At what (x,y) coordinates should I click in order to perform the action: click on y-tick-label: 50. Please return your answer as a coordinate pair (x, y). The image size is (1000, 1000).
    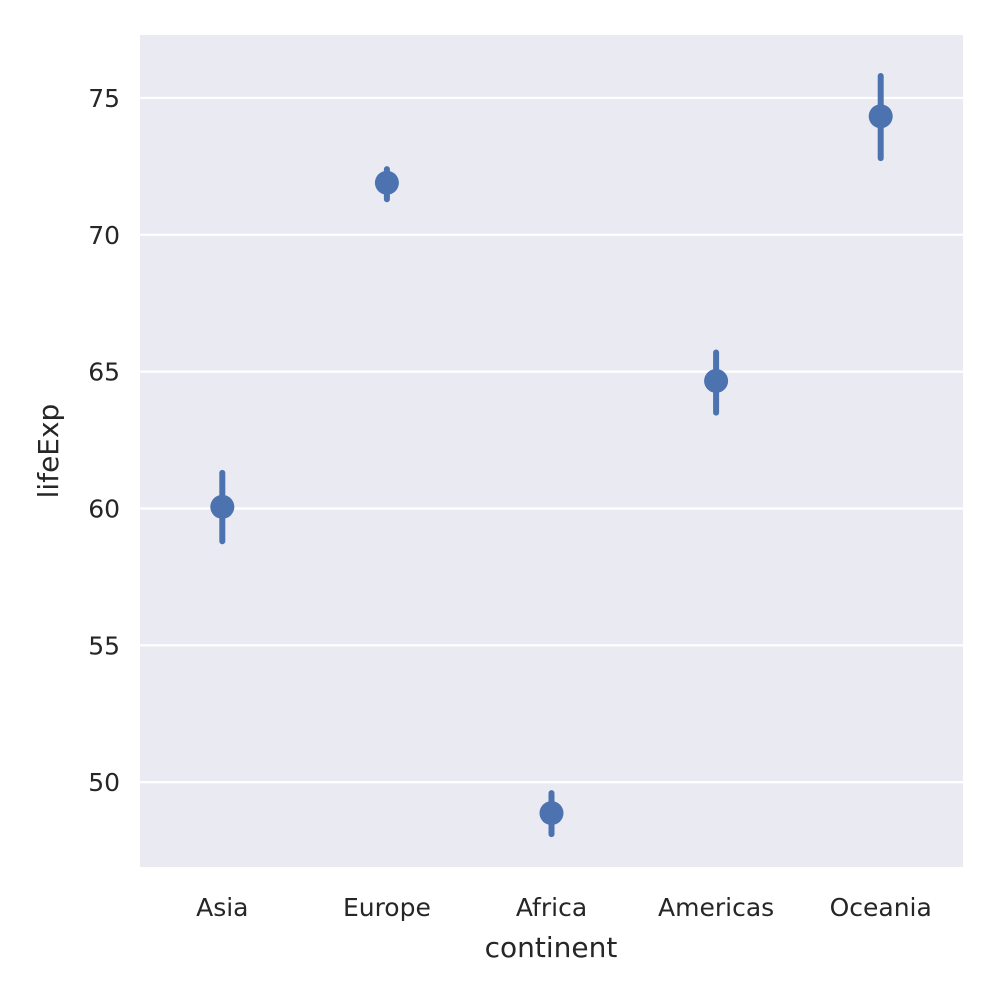
    Looking at the image, I should click on (104, 782).